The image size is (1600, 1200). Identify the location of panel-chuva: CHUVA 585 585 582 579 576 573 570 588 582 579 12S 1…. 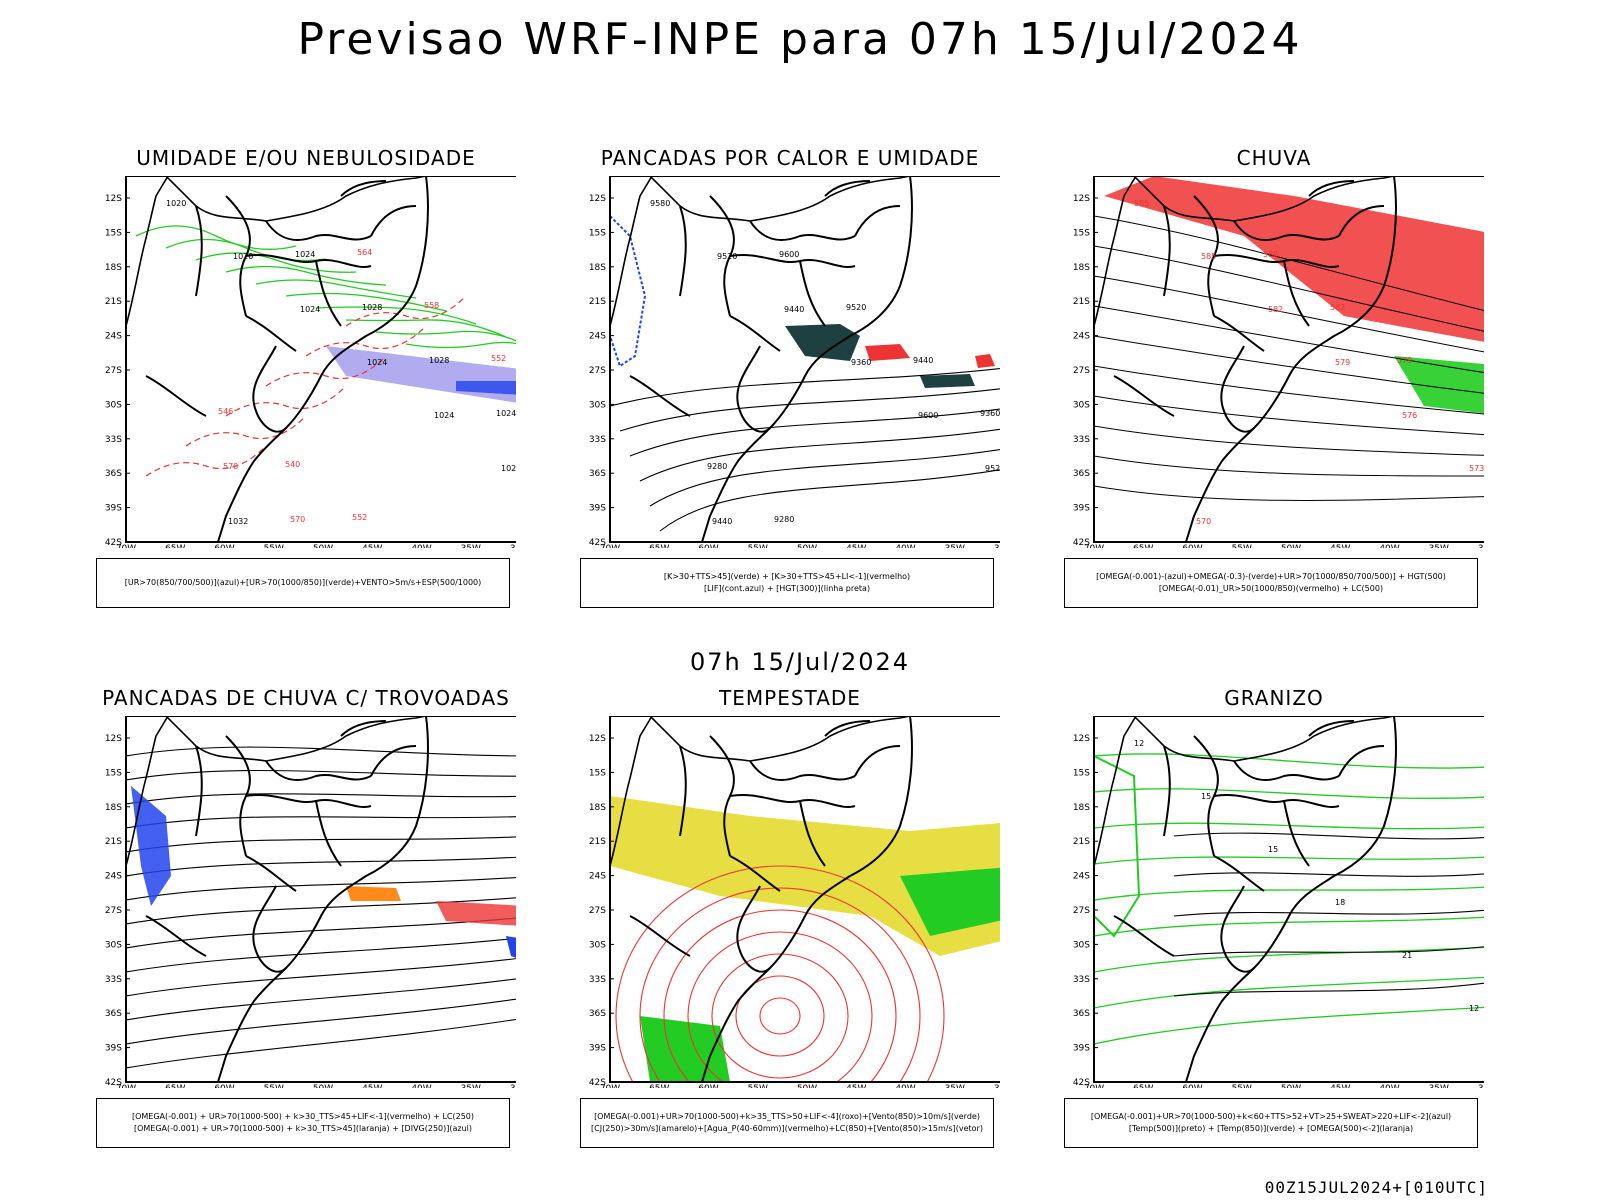
(1274, 377).